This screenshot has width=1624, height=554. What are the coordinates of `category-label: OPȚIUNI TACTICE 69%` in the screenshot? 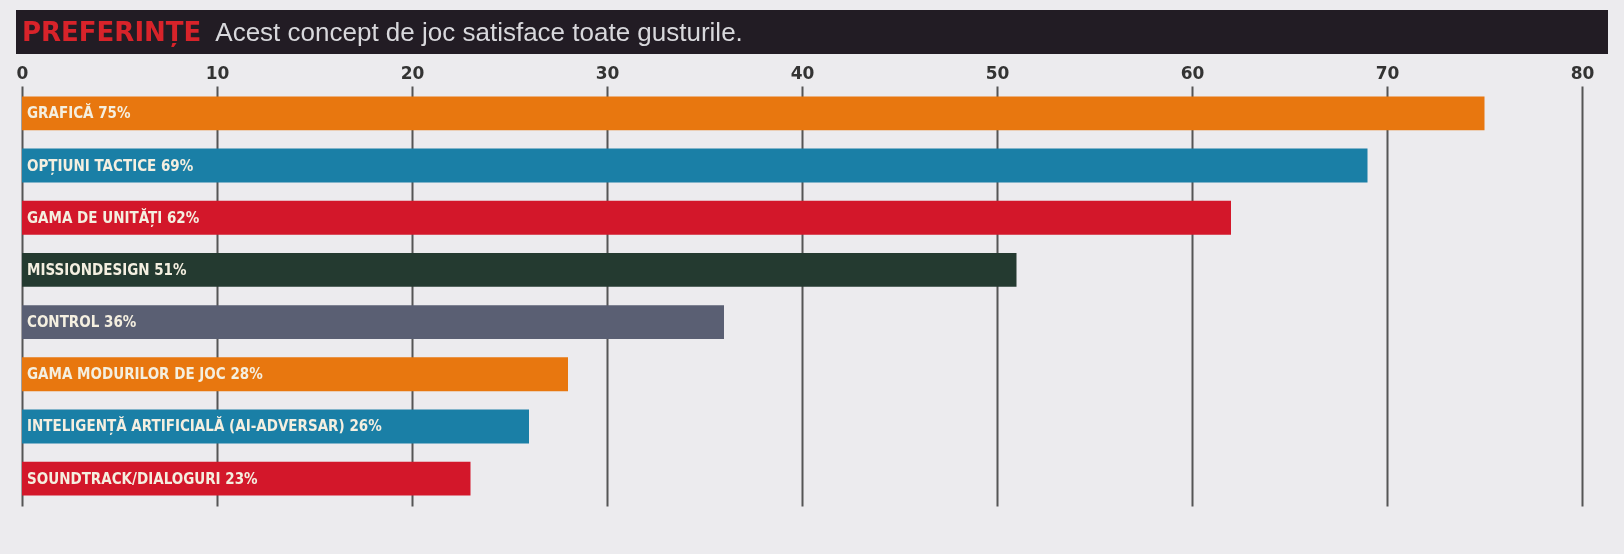 It's located at (110, 165).